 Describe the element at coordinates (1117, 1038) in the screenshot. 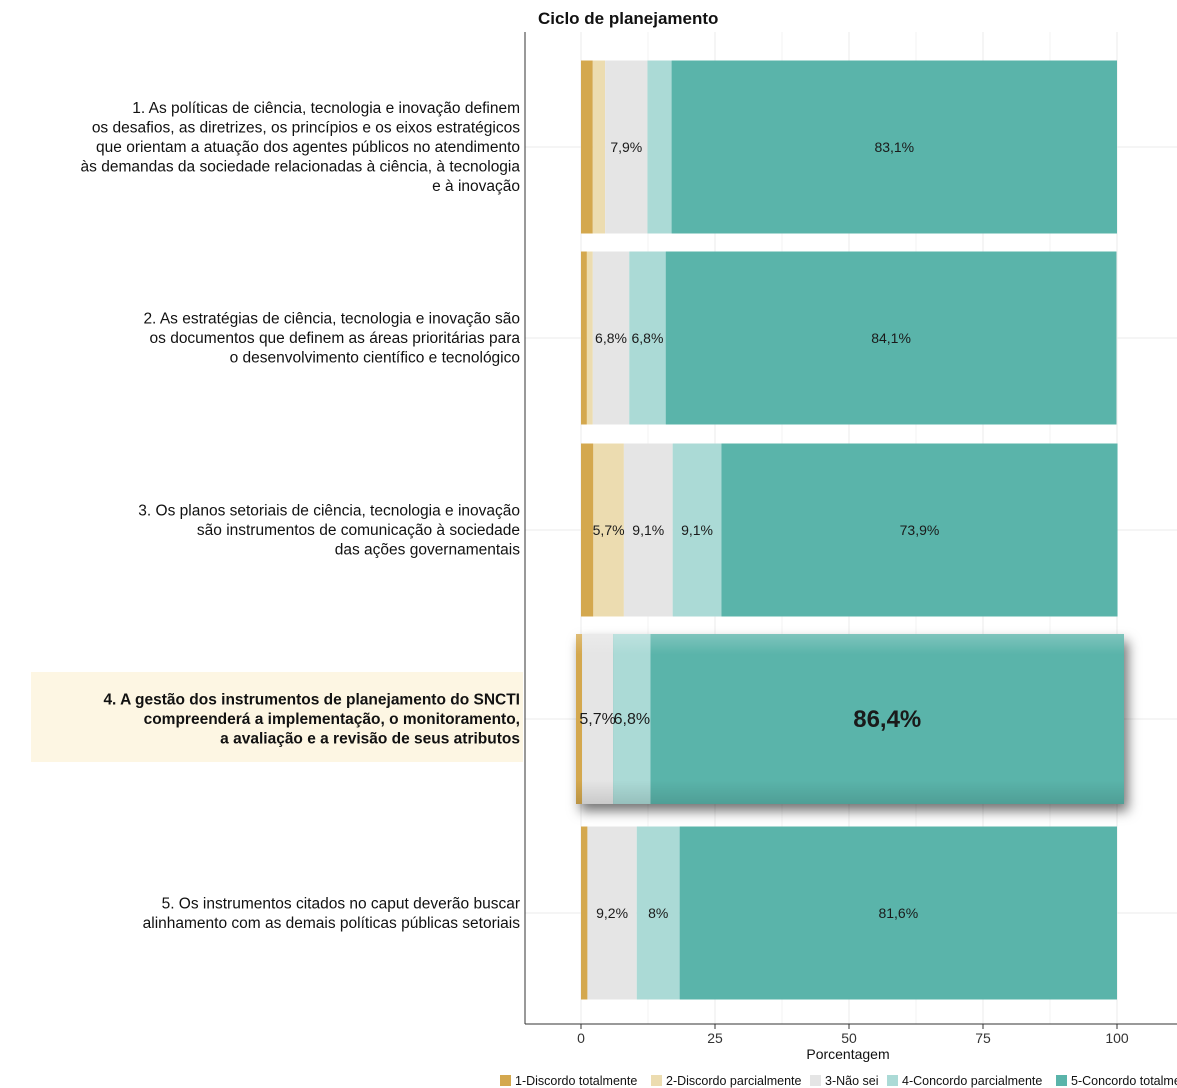

I see `x-tick-label-4: 100` at that location.